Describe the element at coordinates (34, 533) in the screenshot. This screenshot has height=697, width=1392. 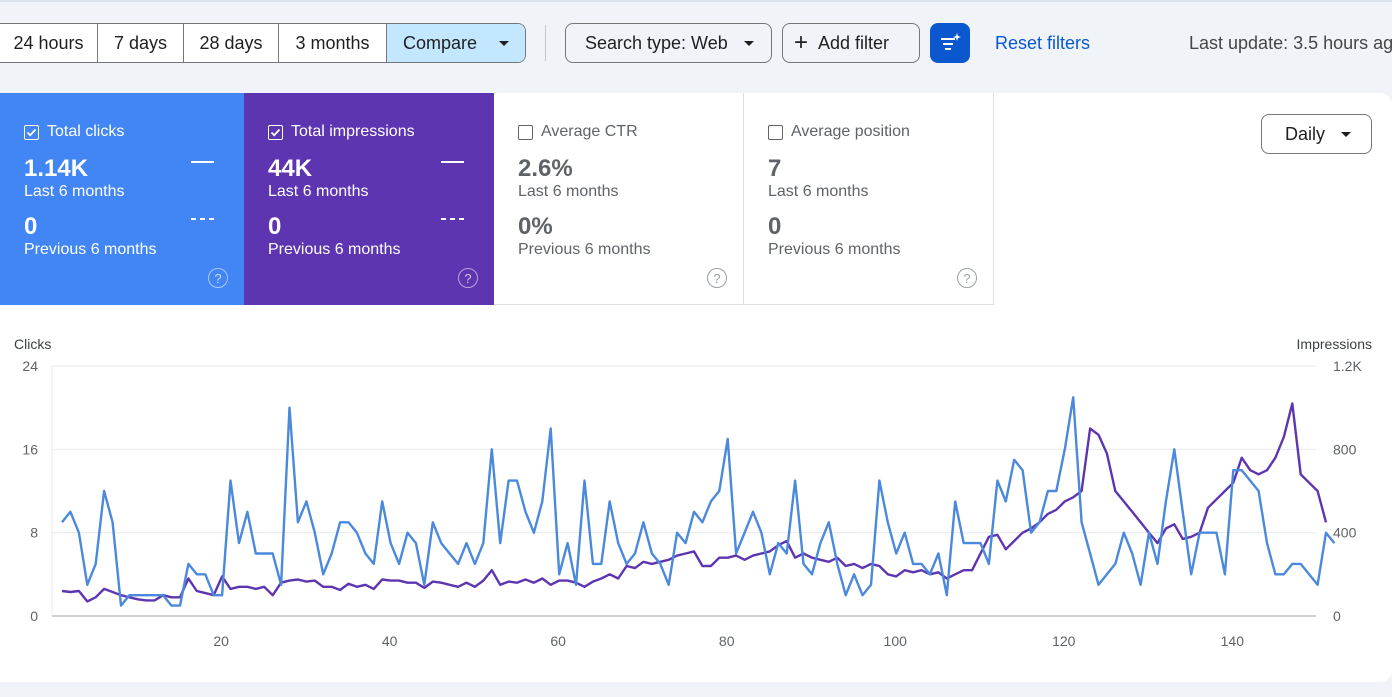
I see `y-tick-left: 8` at that location.